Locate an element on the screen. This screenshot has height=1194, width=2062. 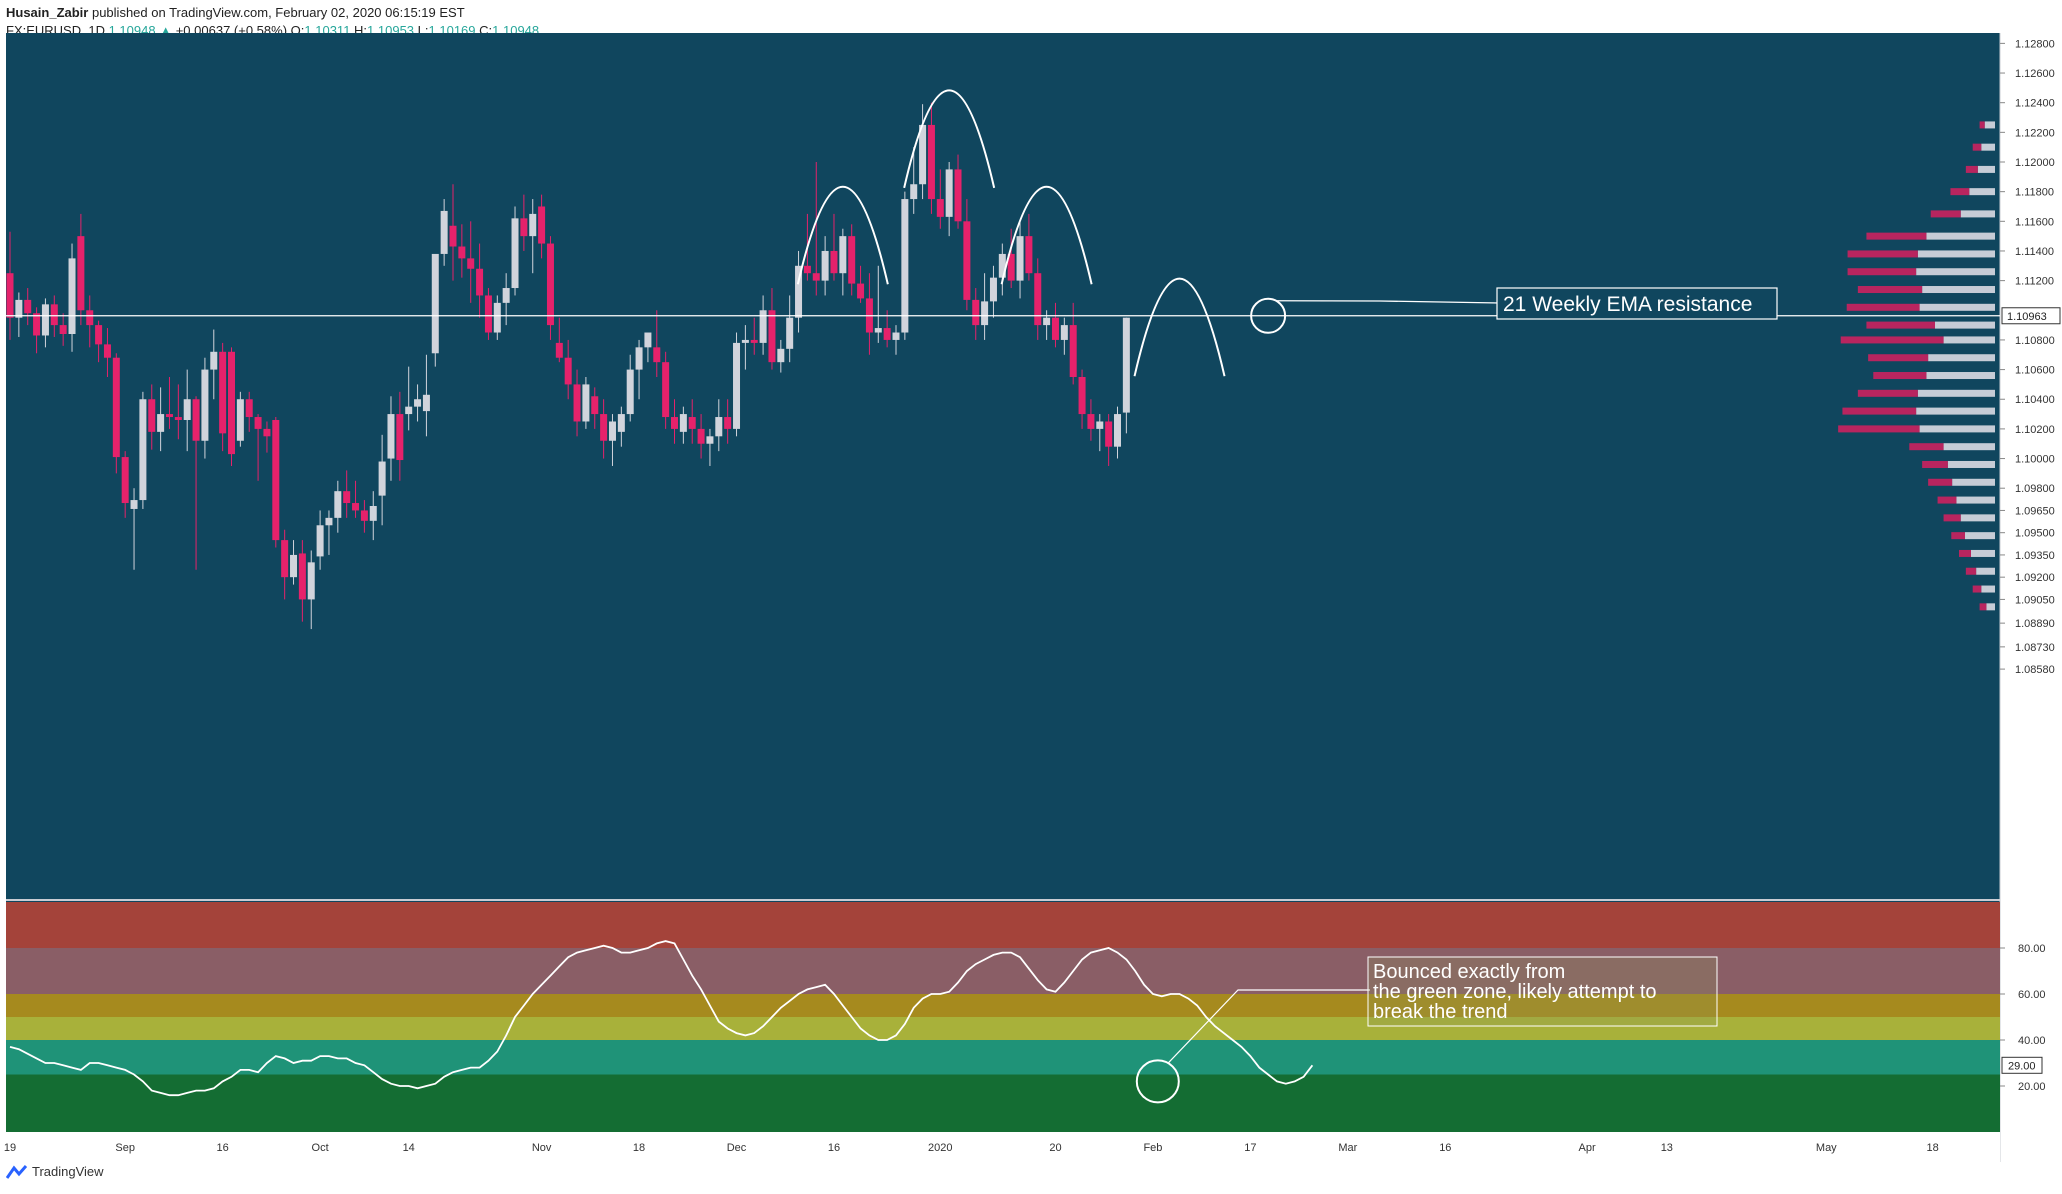
footer-brand: TradingView is located at coordinates (68, 1171).